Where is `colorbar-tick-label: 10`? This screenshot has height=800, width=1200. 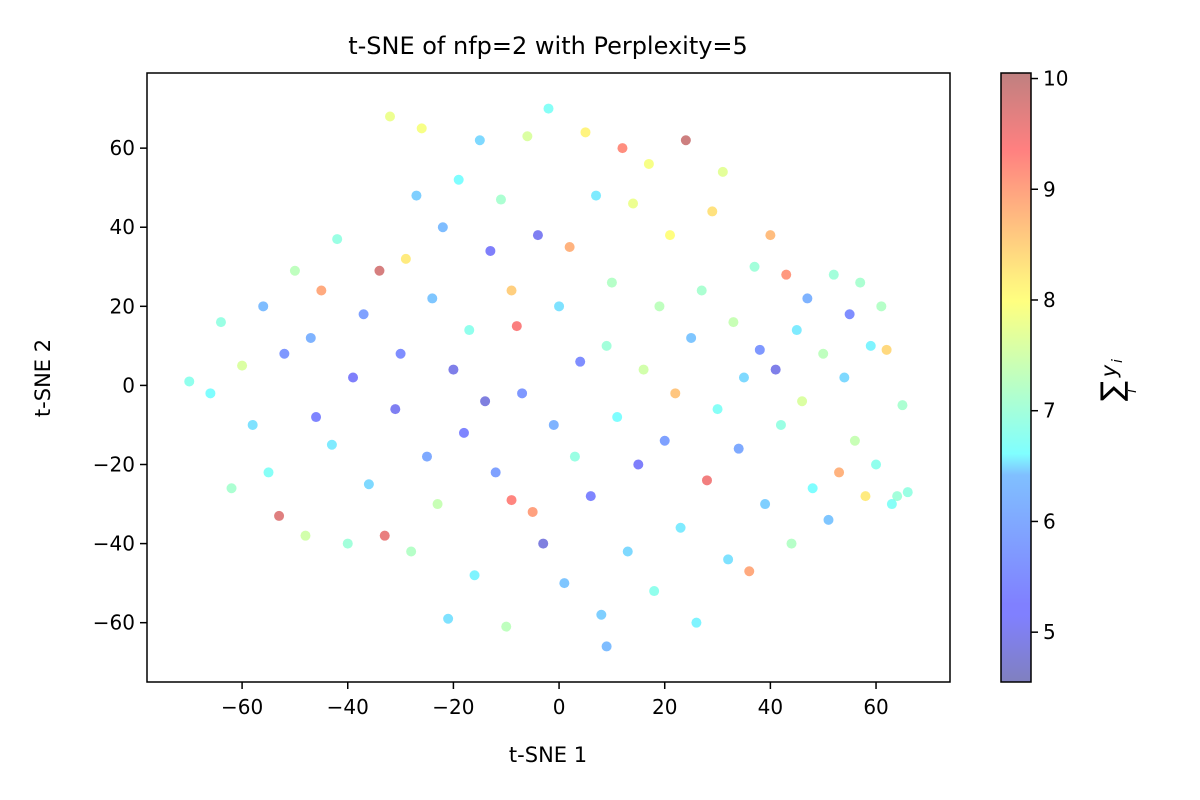 colorbar-tick-label: 10 is located at coordinates (1055, 79).